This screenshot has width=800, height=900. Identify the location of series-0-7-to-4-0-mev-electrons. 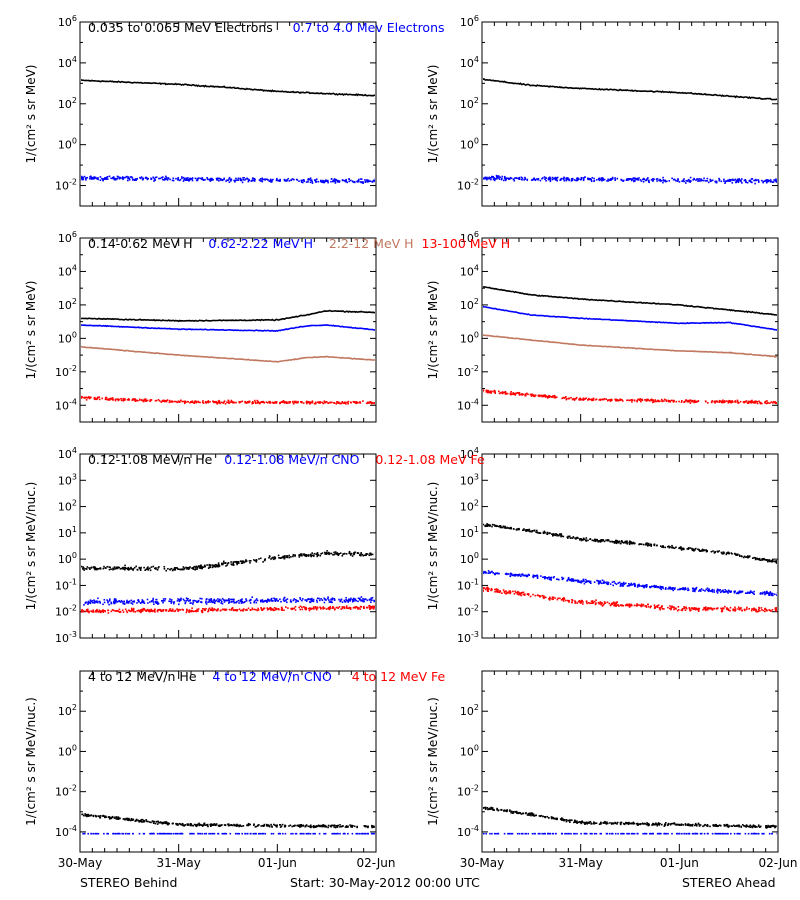
(228, 179).